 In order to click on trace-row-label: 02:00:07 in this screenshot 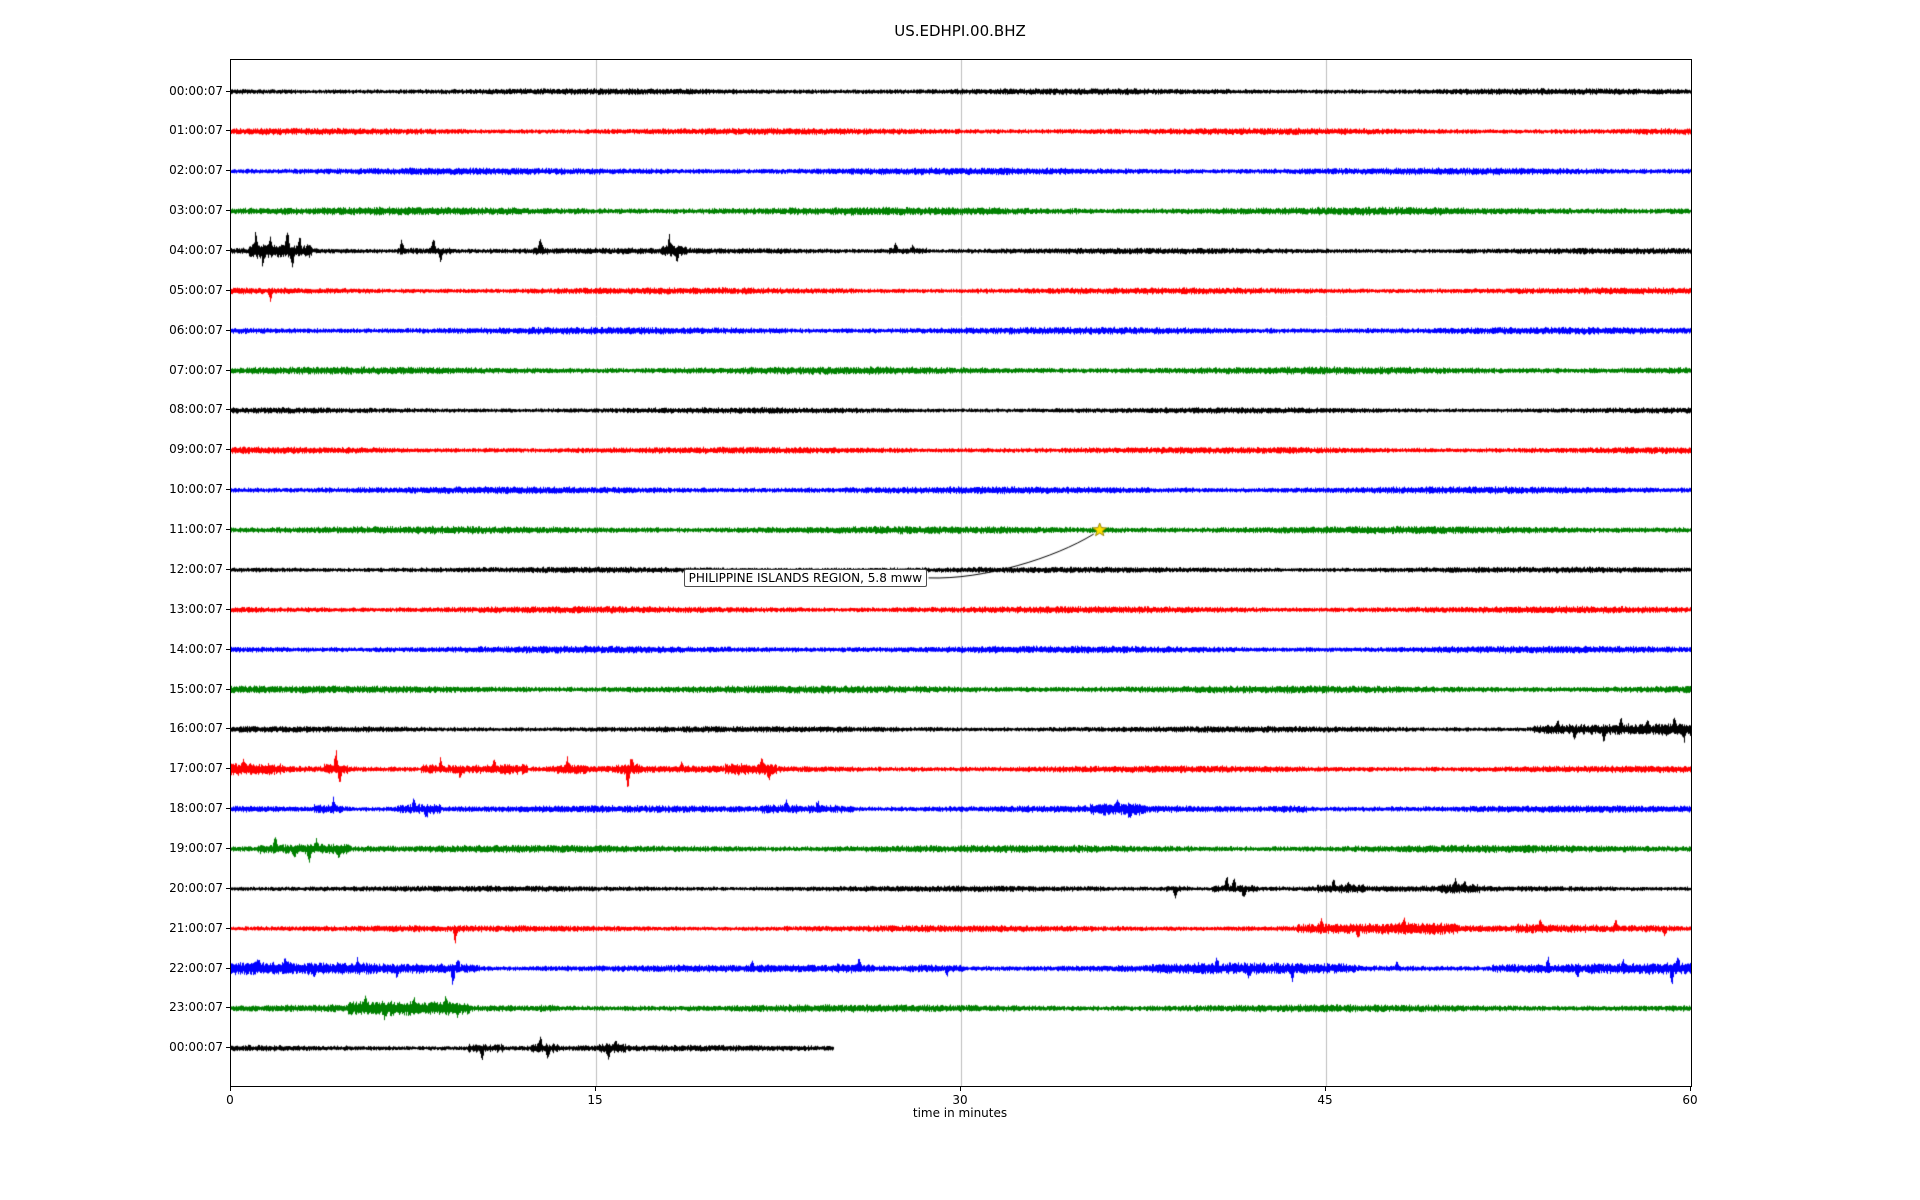, I will do `click(196, 170)`.